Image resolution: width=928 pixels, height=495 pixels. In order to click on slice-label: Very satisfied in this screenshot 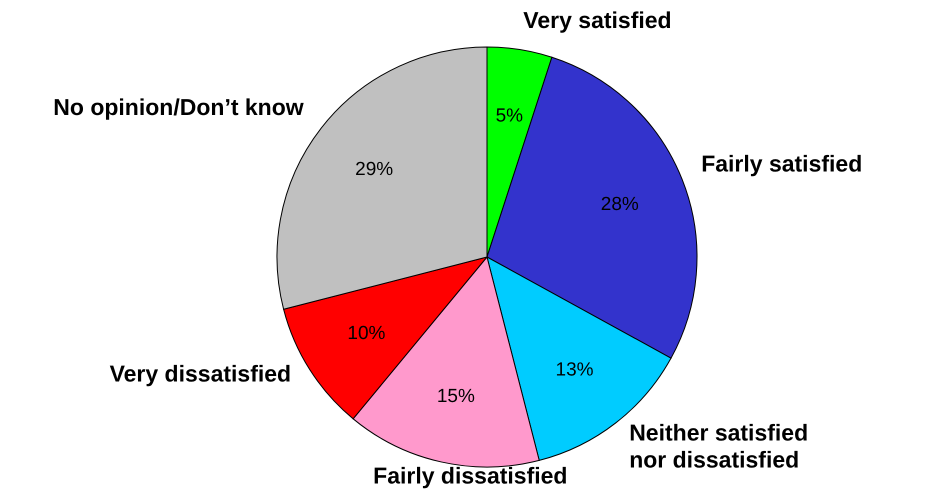, I will do `click(597, 19)`.